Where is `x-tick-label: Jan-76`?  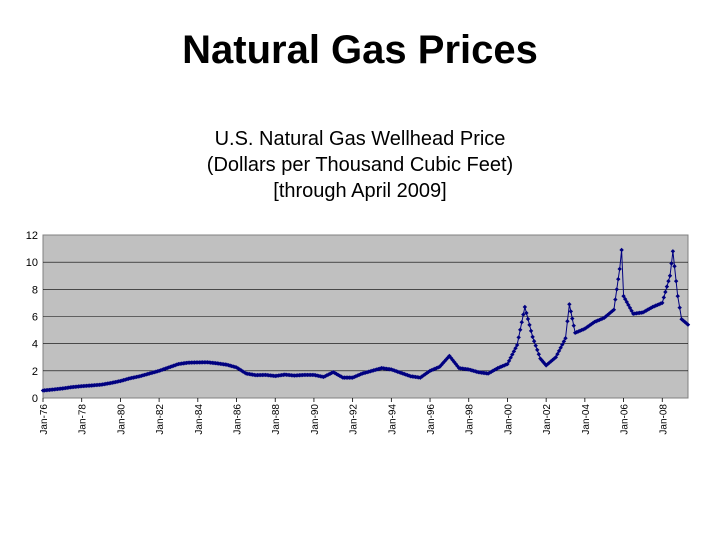 x-tick-label: Jan-76 is located at coordinates (44, 419).